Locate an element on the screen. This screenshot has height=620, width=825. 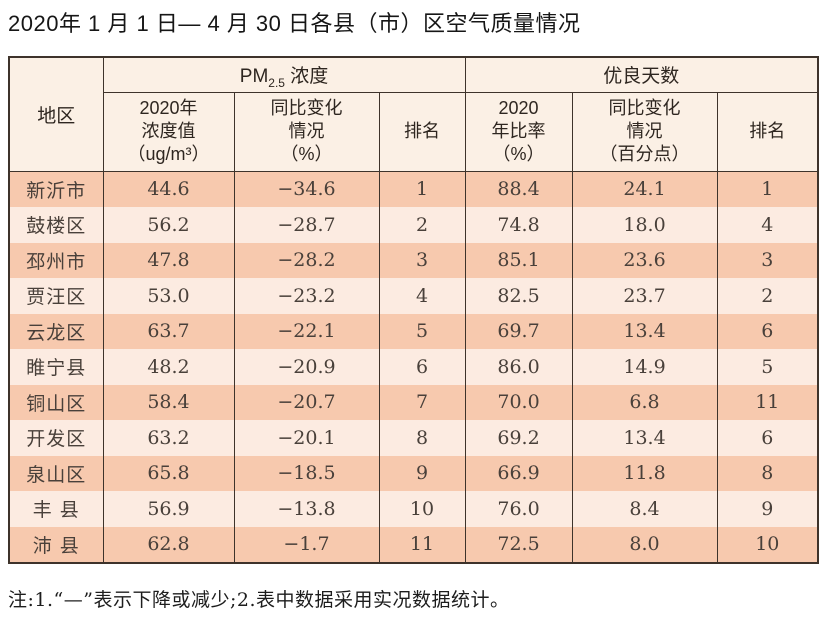
pm-value-cell: 65.8 is located at coordinates (168, 473).